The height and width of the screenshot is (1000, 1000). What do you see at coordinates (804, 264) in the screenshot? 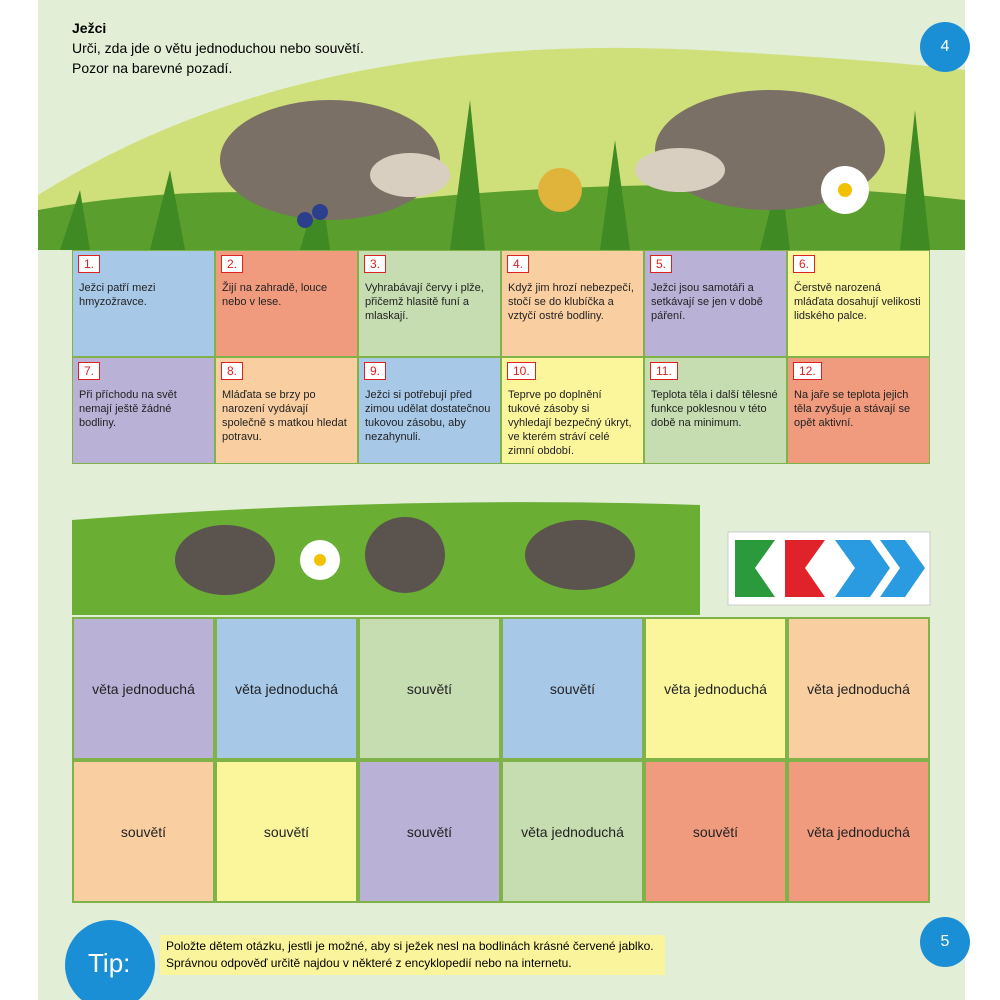
I see `card-number: 6.` at bounding box center [804, 264].